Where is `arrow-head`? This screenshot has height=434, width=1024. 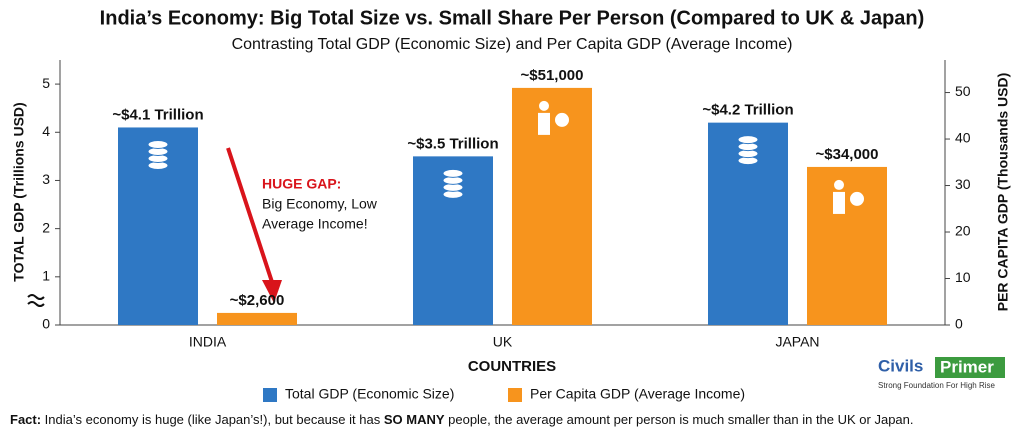 arrow-head is located at coordinates (272, 291).